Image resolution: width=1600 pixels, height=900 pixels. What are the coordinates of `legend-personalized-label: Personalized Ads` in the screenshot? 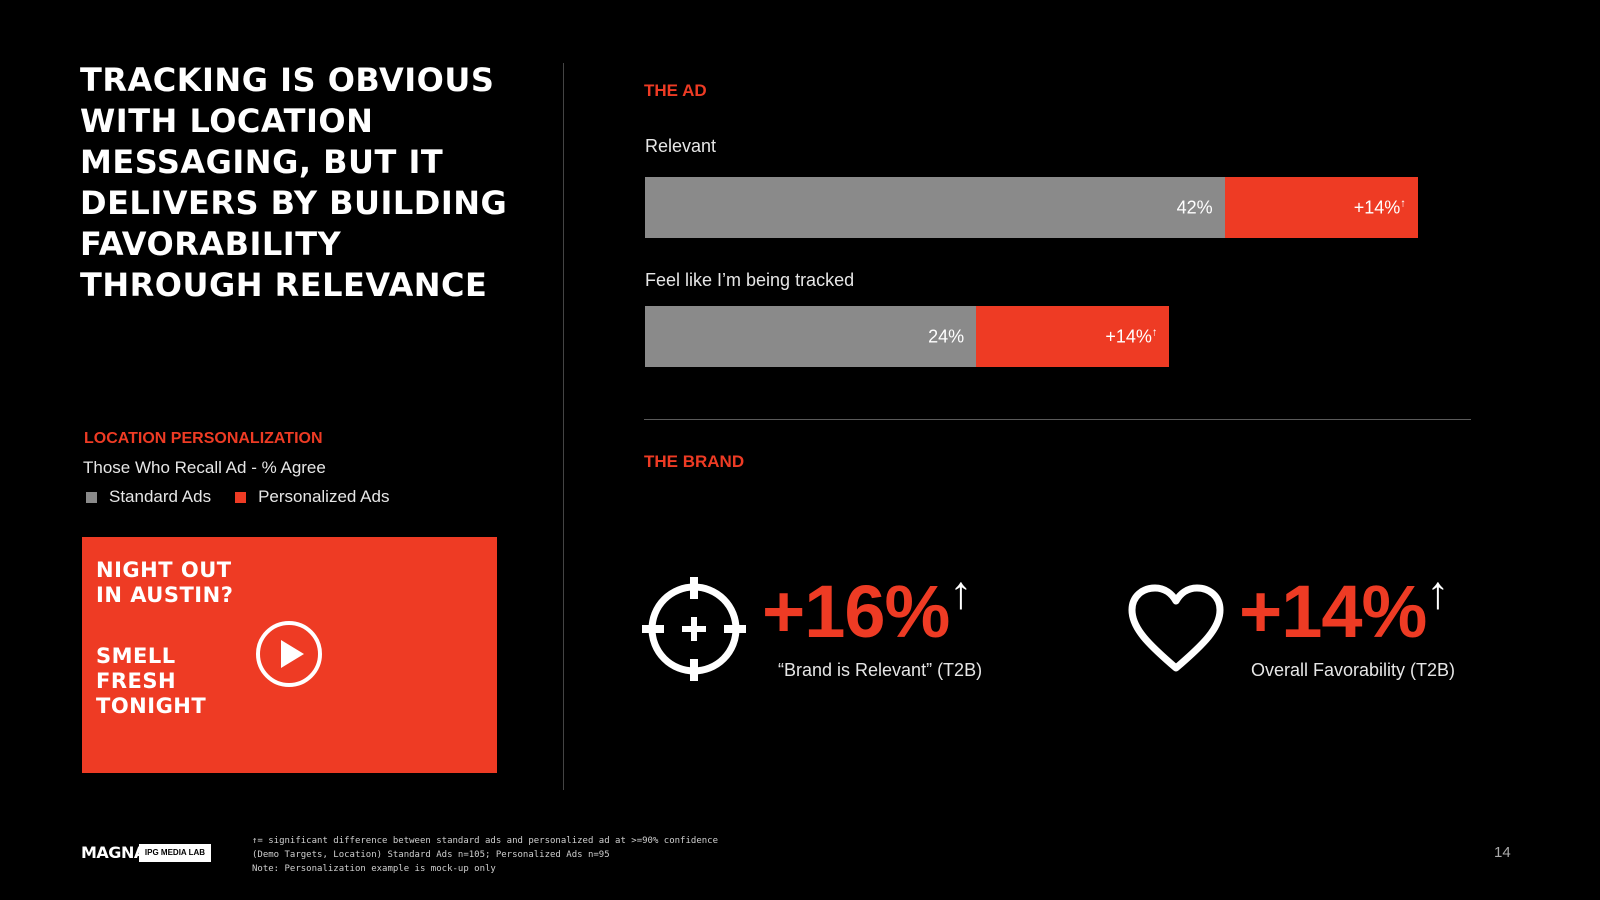 It's located at (324, 496).